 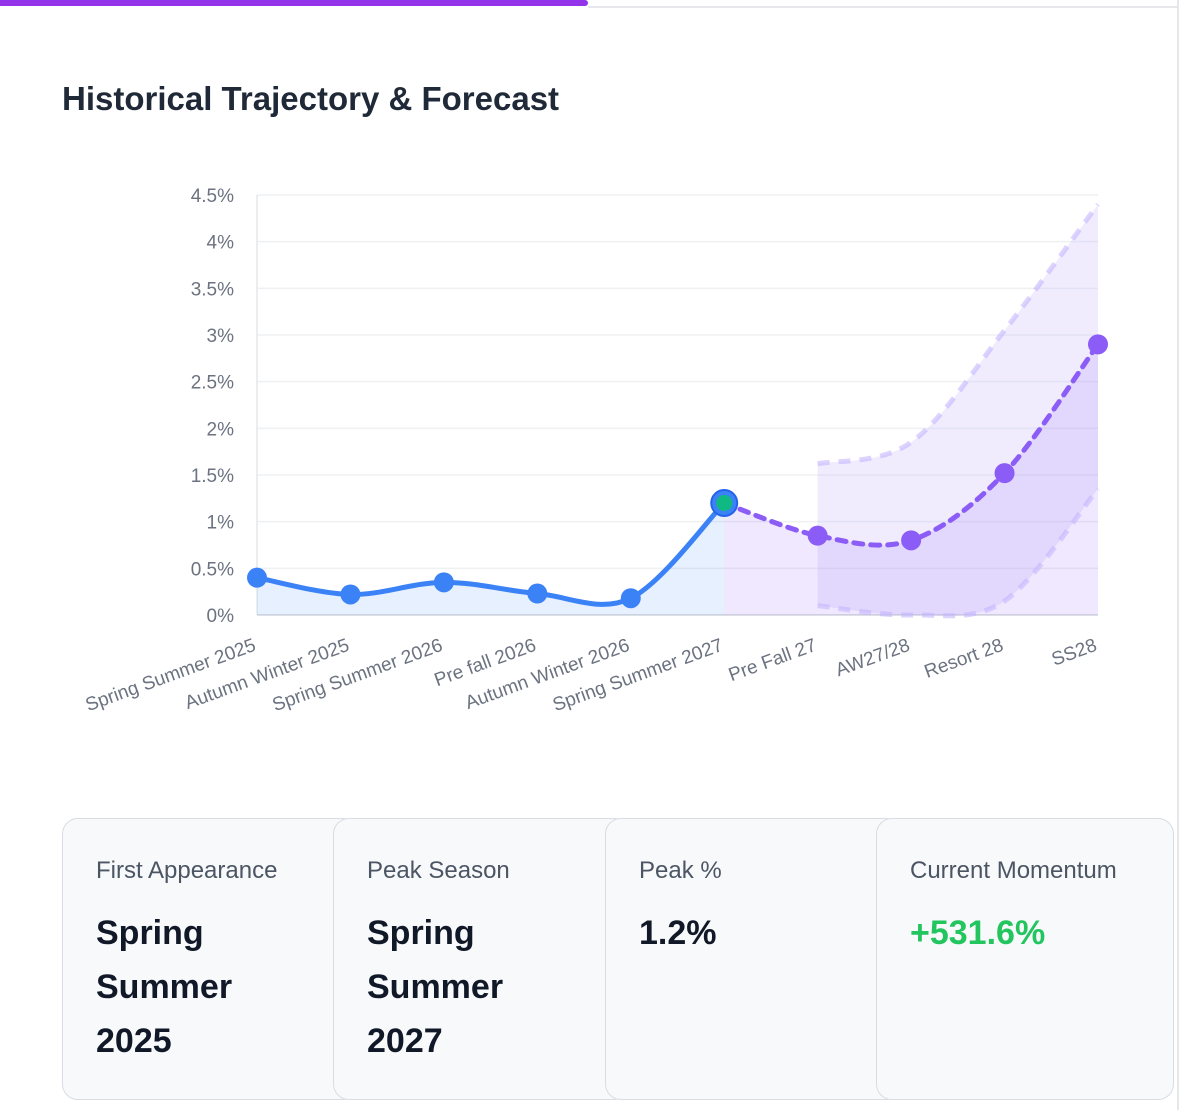 I want to click on stat-value: Spring Summer 2027, so click(x=435, y=987).